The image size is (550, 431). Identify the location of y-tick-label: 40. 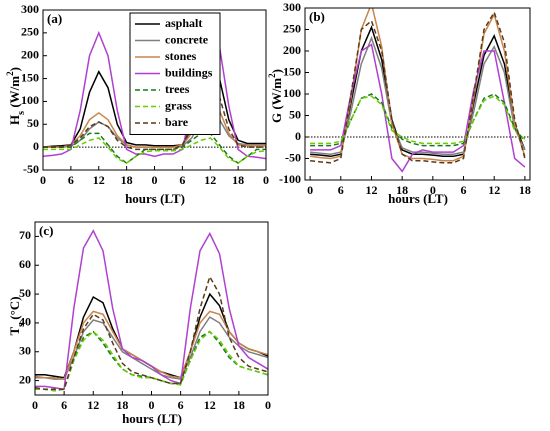
(25, 322).